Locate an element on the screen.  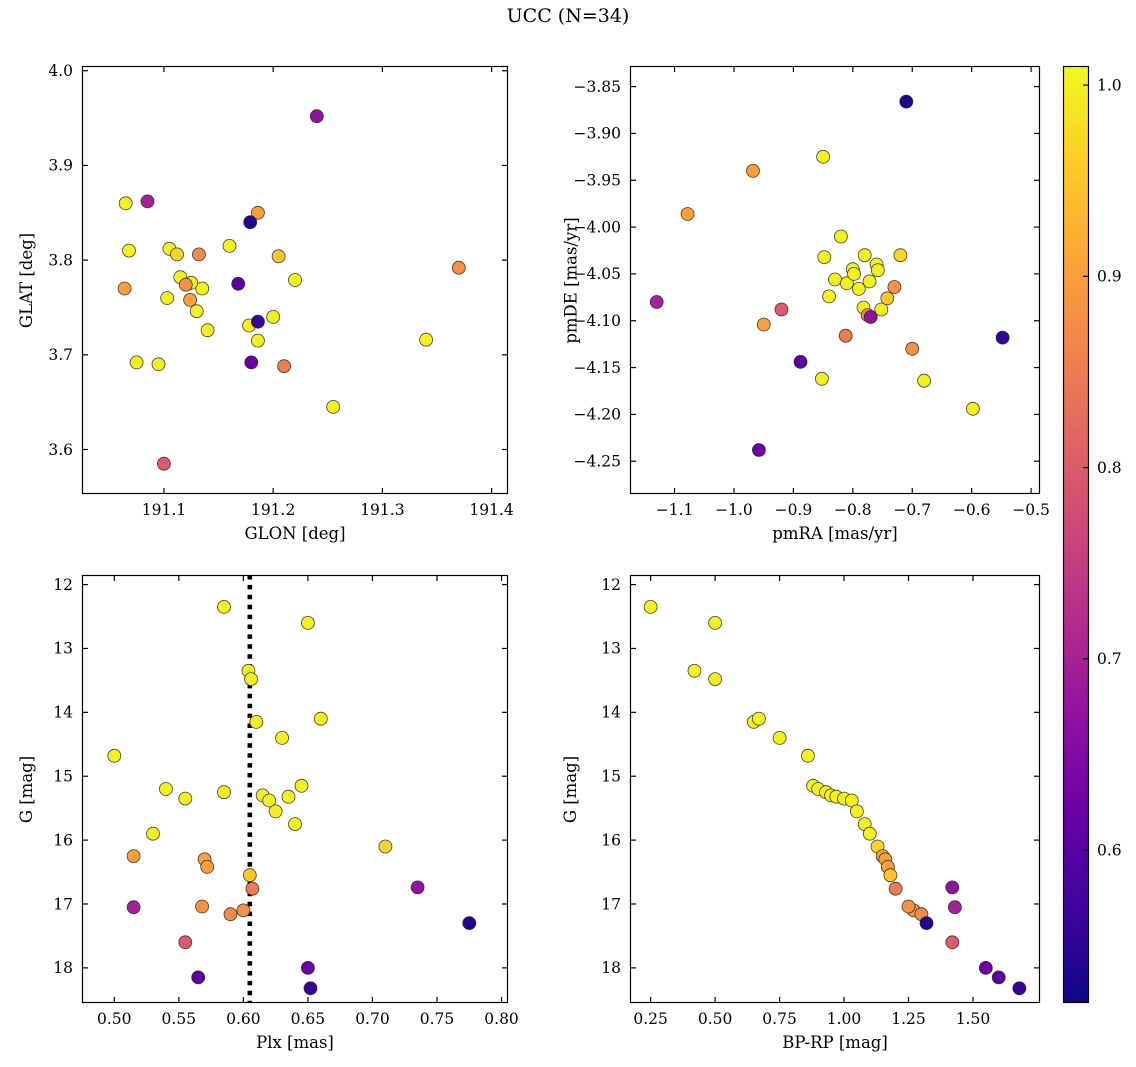
x-tick-label: 0.75 is located at coordinates (779, 1019).